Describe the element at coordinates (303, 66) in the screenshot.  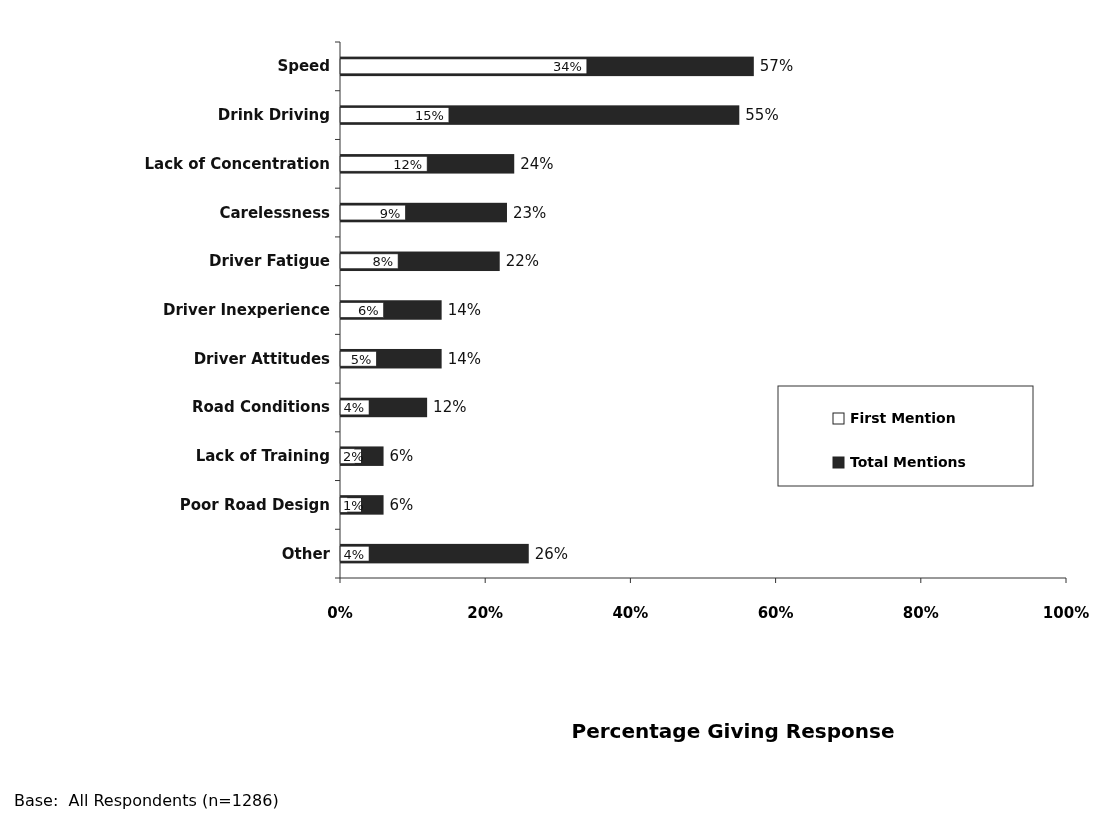
I see `y-tick-label: Speed` at that location.